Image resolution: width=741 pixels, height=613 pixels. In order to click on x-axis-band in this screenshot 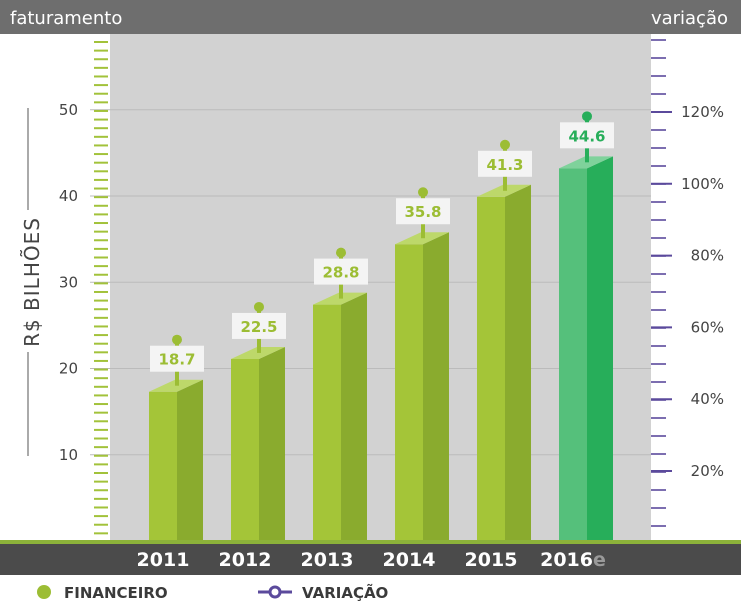, I will do `click(370, 558)`.